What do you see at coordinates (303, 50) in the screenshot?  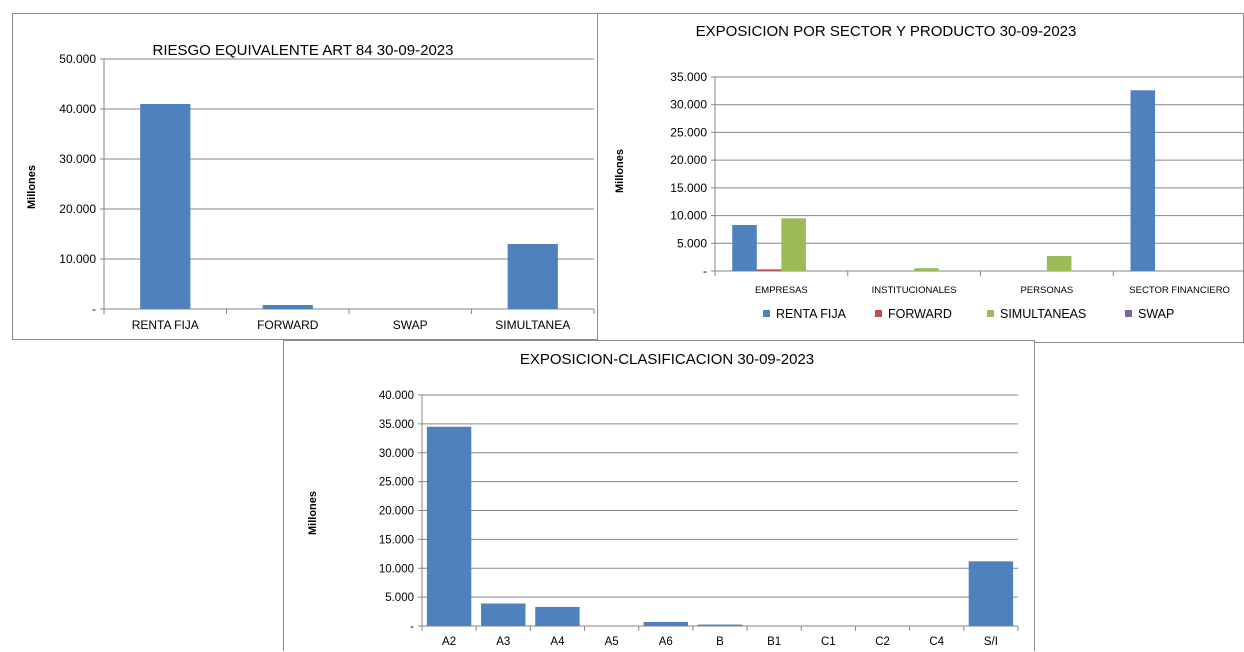 I see `chart-title: RIESGO EQUIVALENTE ART 84 30-09-2023` at bounding box center [303, 50].